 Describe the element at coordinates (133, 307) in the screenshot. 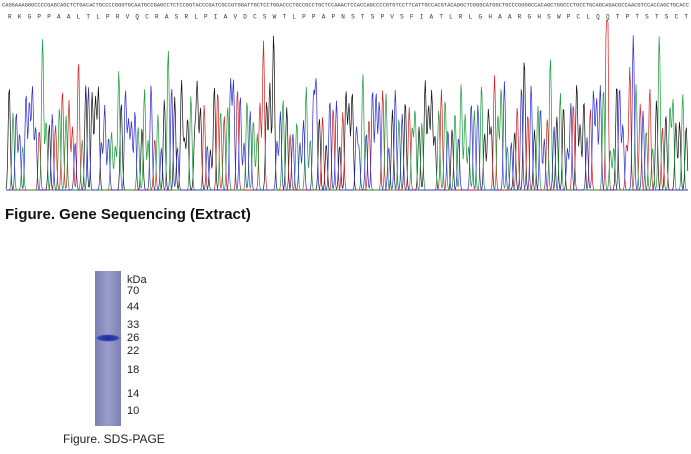

I see `marker-label: 44` at that location.